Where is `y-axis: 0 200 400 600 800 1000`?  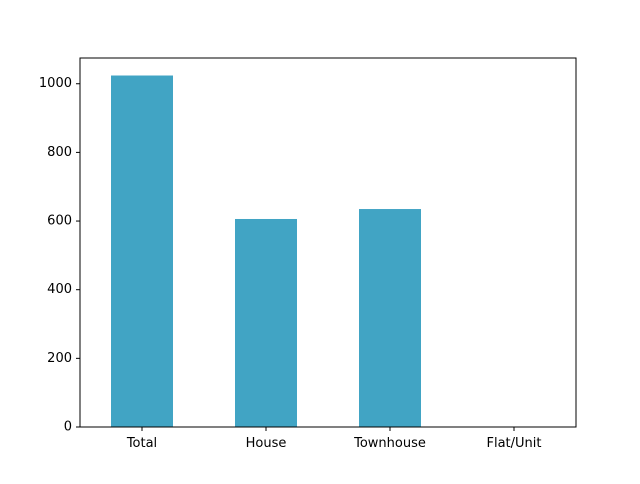
y-axis: 0 200 400 600 800 1000 is located at coordinates (59, 255).